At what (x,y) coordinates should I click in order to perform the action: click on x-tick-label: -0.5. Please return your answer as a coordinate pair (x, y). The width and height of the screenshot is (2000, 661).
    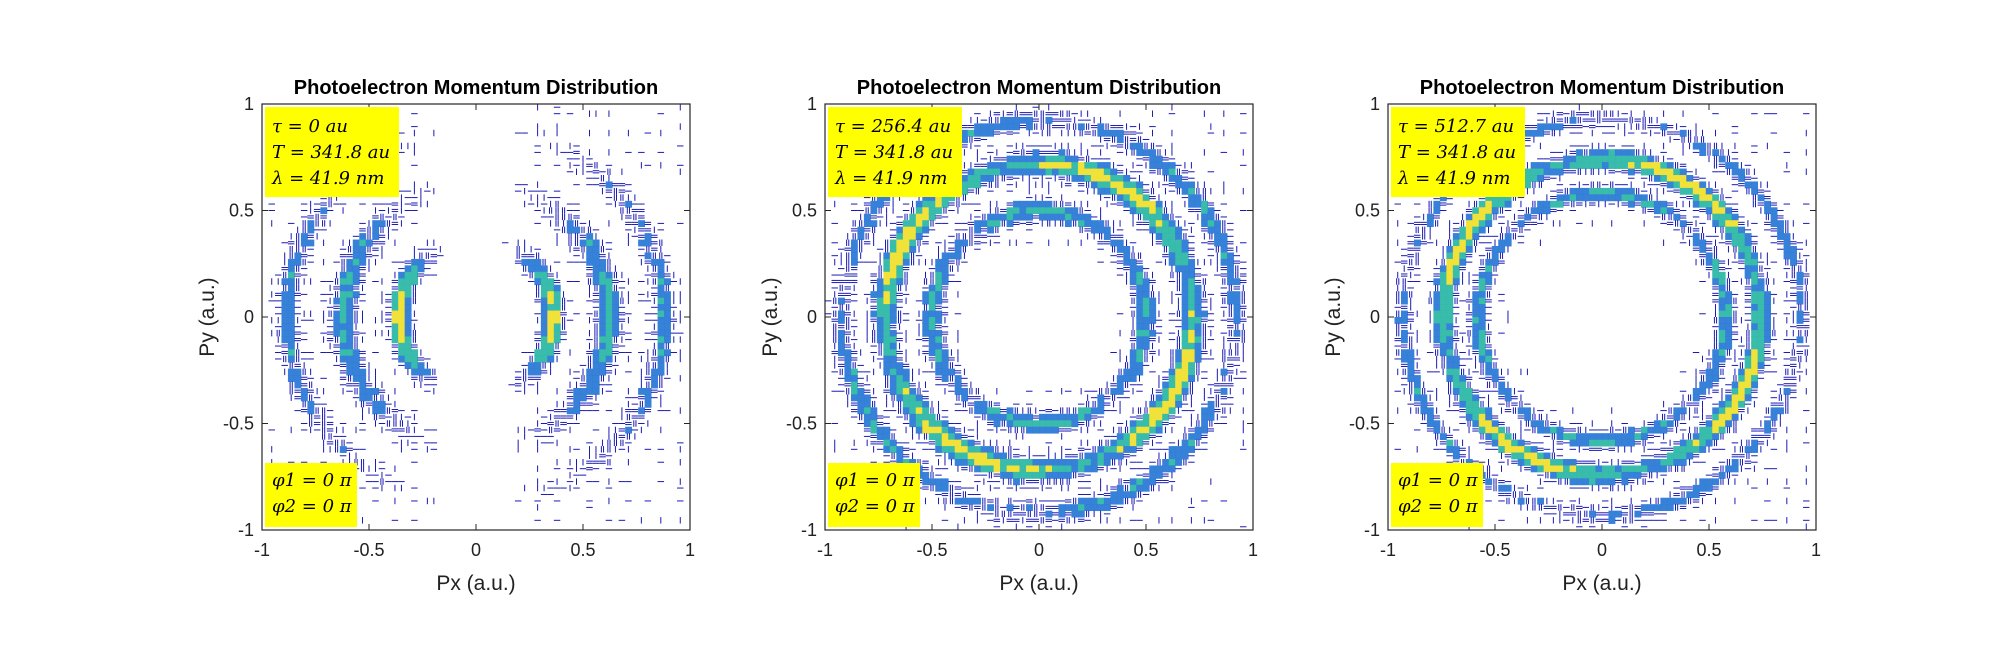
    Looking at the image, I should click on (368, 550).